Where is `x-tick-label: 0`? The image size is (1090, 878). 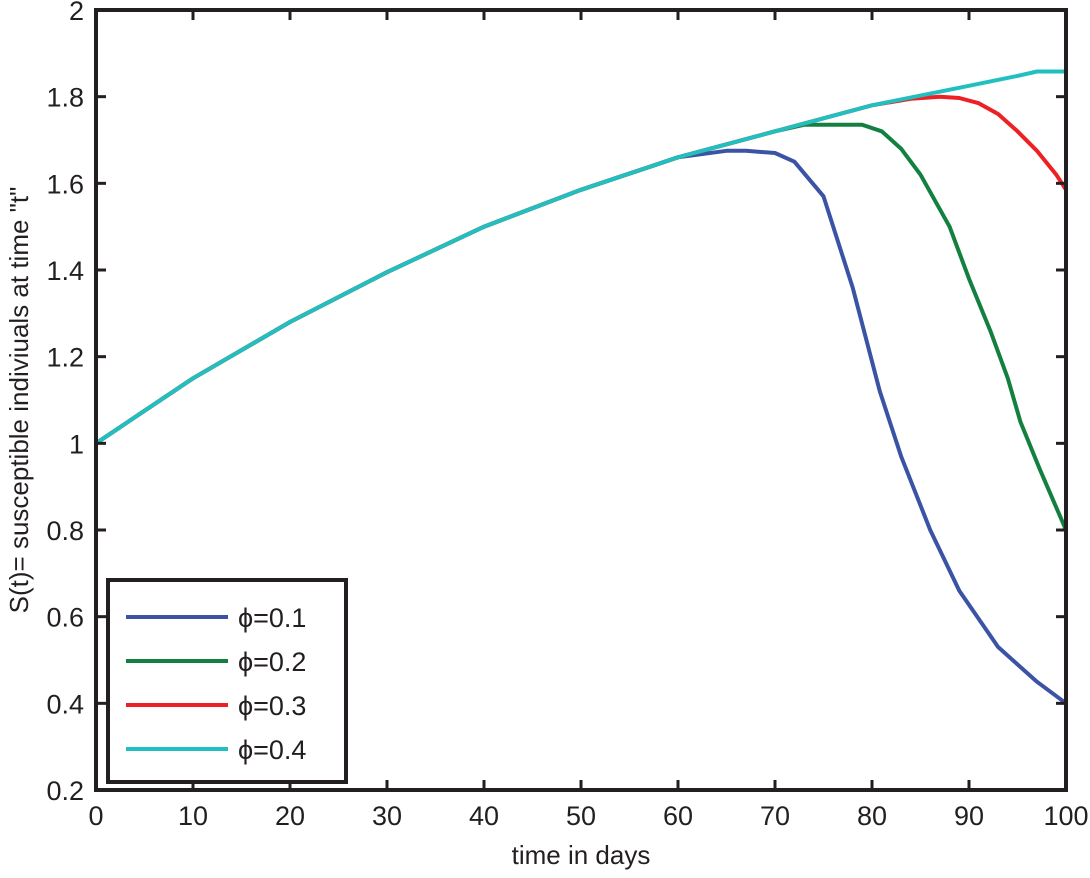
x-tick-label: 0 is located at coordinates (95, 816).